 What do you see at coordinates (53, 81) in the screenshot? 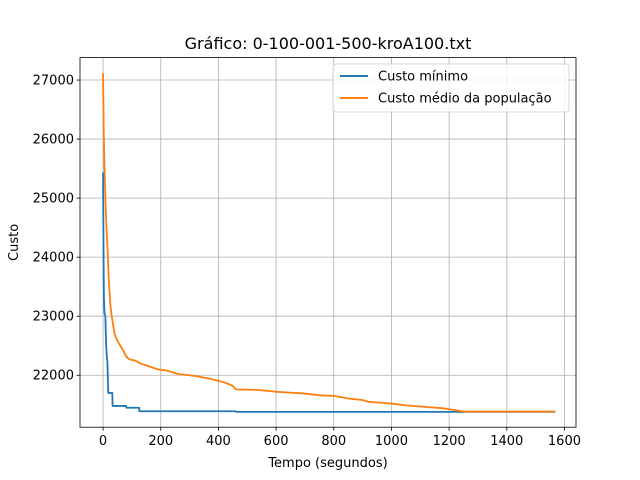
I see `y-tick-label: 27000` at bounding box center [53, 81].